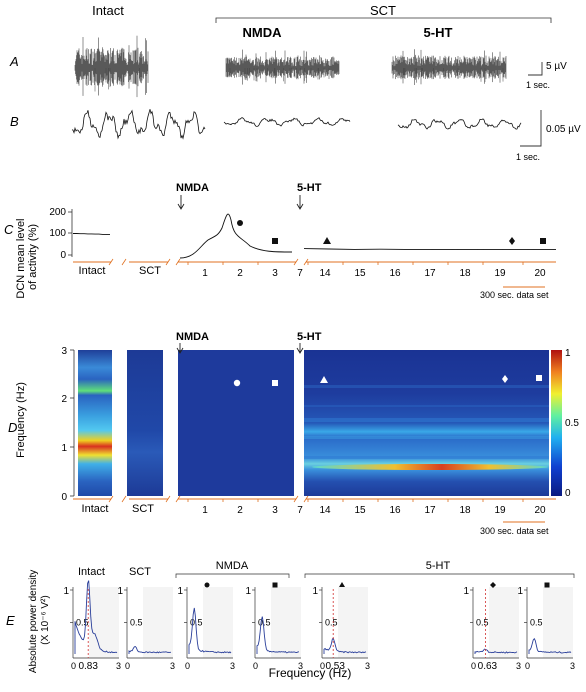  What do you see at coordinates (10, 620) in the screenshot?
I see `panel-label-e: E` at bounding box center [10, 620].